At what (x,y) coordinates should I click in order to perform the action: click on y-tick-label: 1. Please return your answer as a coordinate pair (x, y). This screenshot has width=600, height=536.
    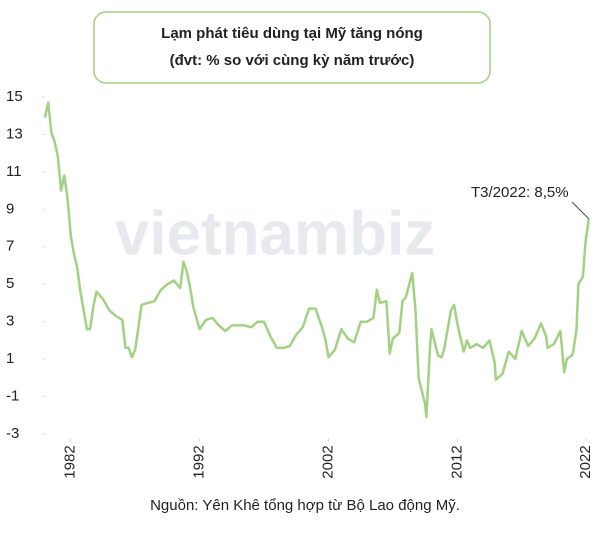
    Looking at the image, I should click on (10, 358).